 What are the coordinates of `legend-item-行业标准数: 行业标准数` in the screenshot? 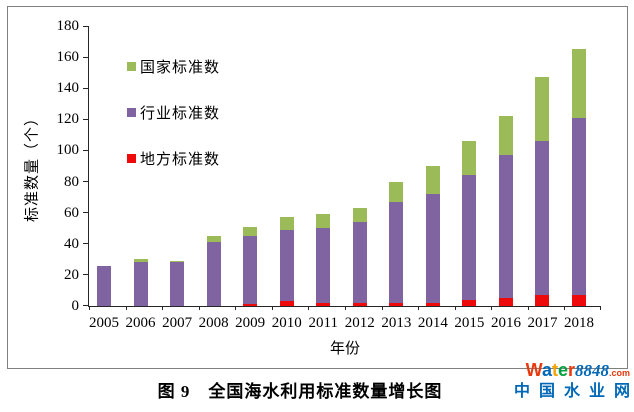 It's located at (173, 113).